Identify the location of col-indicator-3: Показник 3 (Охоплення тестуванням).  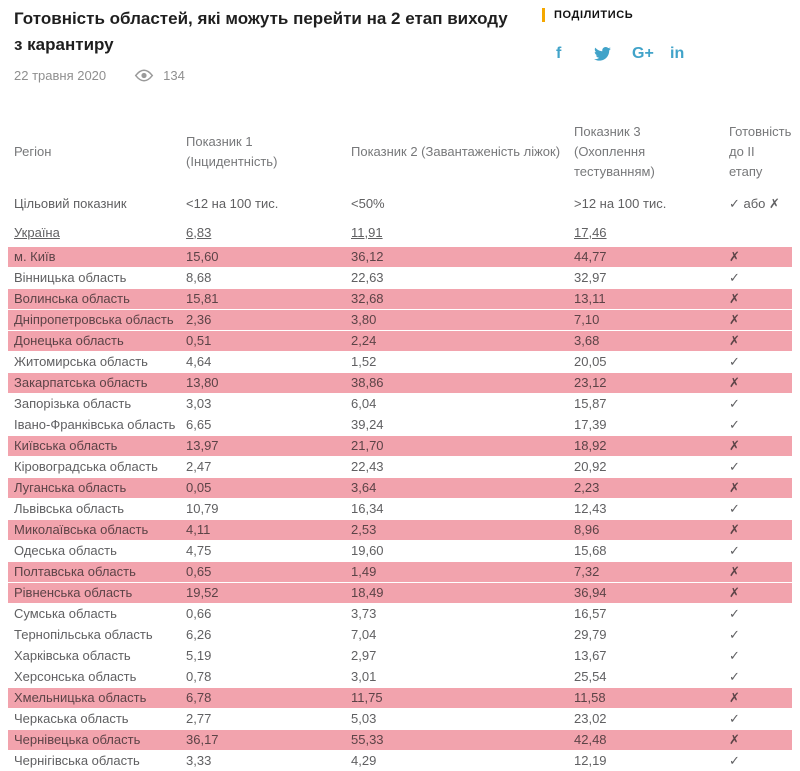
(614, 151).